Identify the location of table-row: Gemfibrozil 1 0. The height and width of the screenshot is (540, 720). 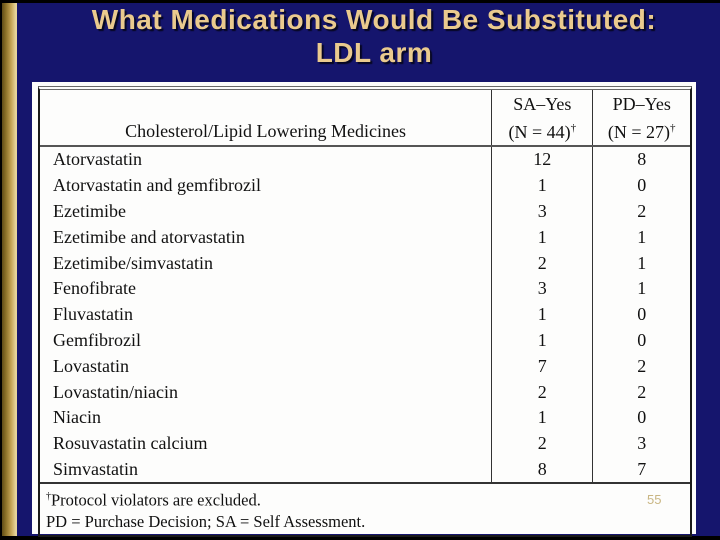
(365, 340).